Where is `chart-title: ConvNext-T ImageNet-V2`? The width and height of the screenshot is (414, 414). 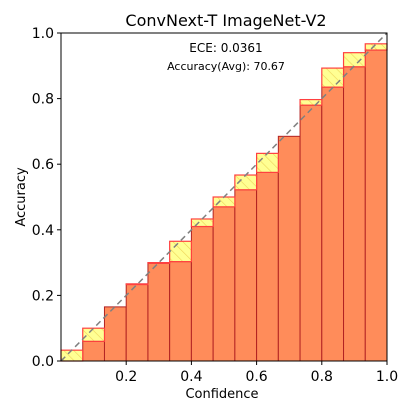
chart-title: ConvNext-T ImageNet-V2 is located at coordinates (225, 20).